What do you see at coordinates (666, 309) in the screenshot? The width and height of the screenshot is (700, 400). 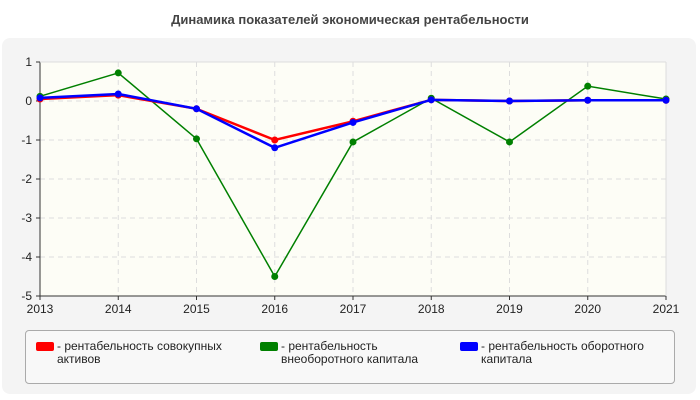 I see `x-tick-label: 2021` at bounding box center [666, 309].